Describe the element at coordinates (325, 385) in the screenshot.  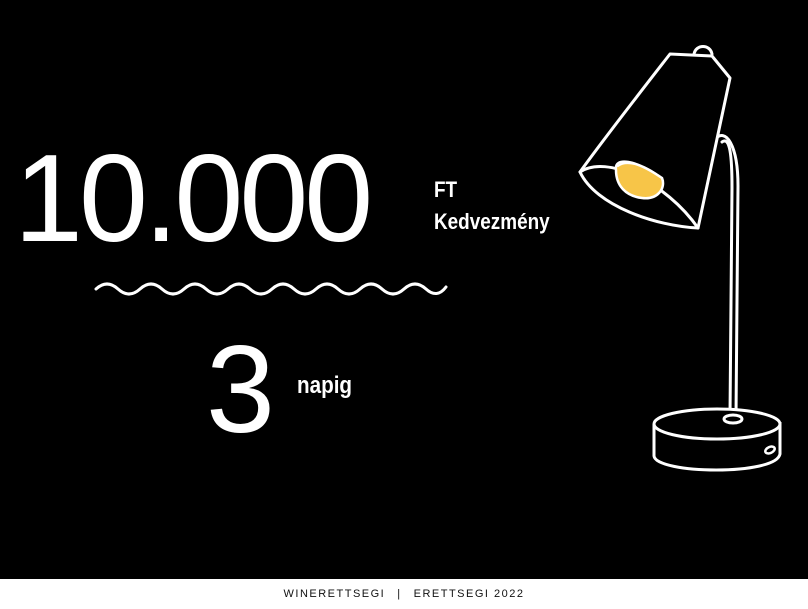
I see `days-label: napig` at that location.